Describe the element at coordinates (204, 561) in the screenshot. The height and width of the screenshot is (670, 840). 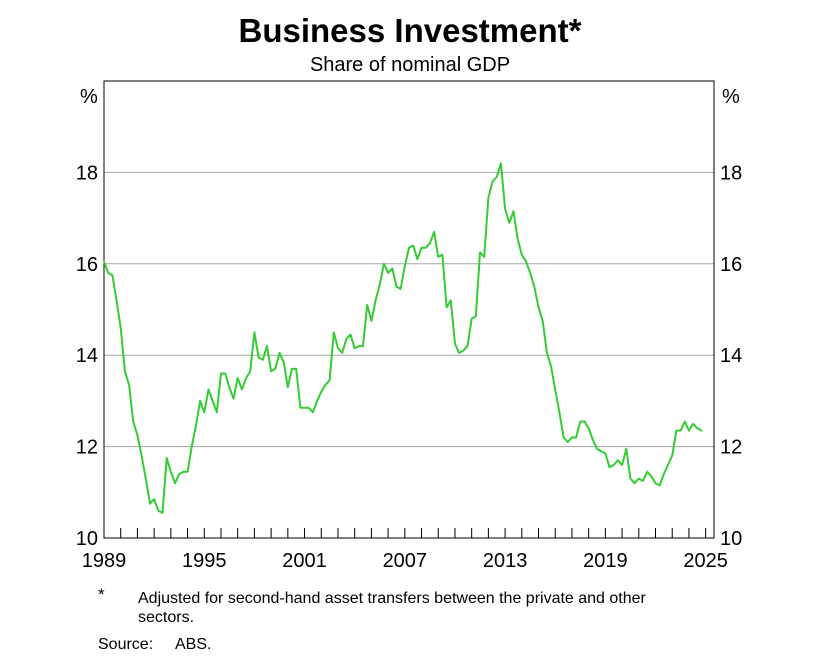
I see `x-tick-label: 1995` at that location.